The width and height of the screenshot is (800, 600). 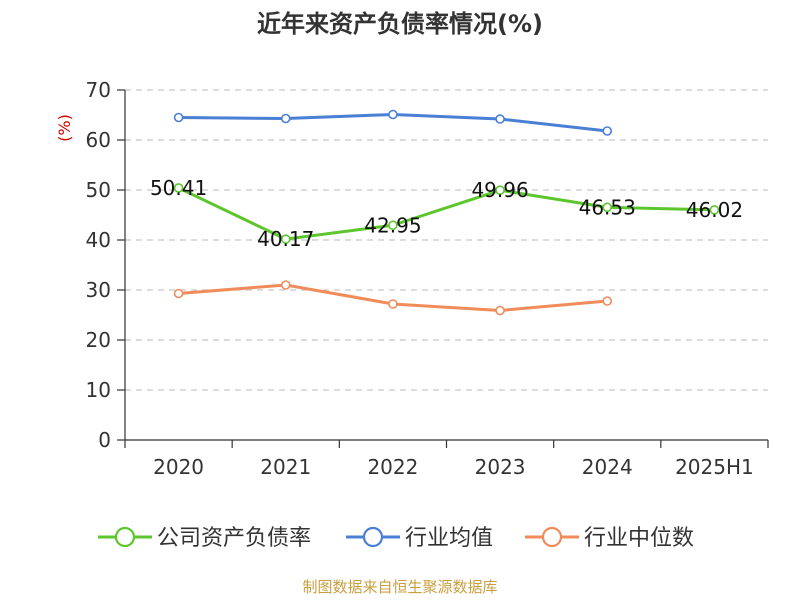 What do you see at coordinates (400, 24) in the screenshot?
I see `chart-title: 近年来资产负债率情况(%)` at bounding box center [400, 24].